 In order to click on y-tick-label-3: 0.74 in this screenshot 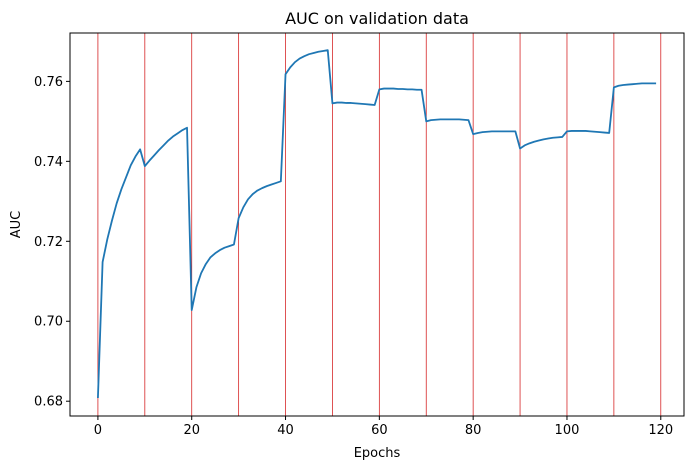, I will do `click(48, 162)`.